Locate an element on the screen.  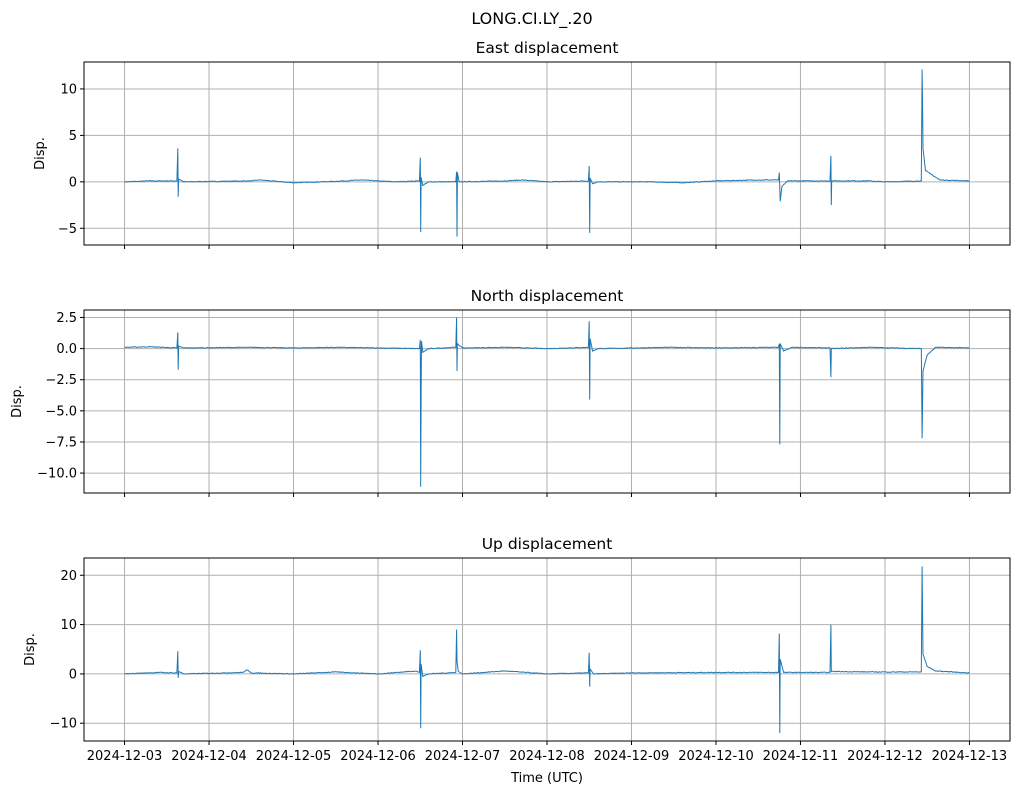
x-tick-label: 2024-12-07 is located at coordinates (463, 756).